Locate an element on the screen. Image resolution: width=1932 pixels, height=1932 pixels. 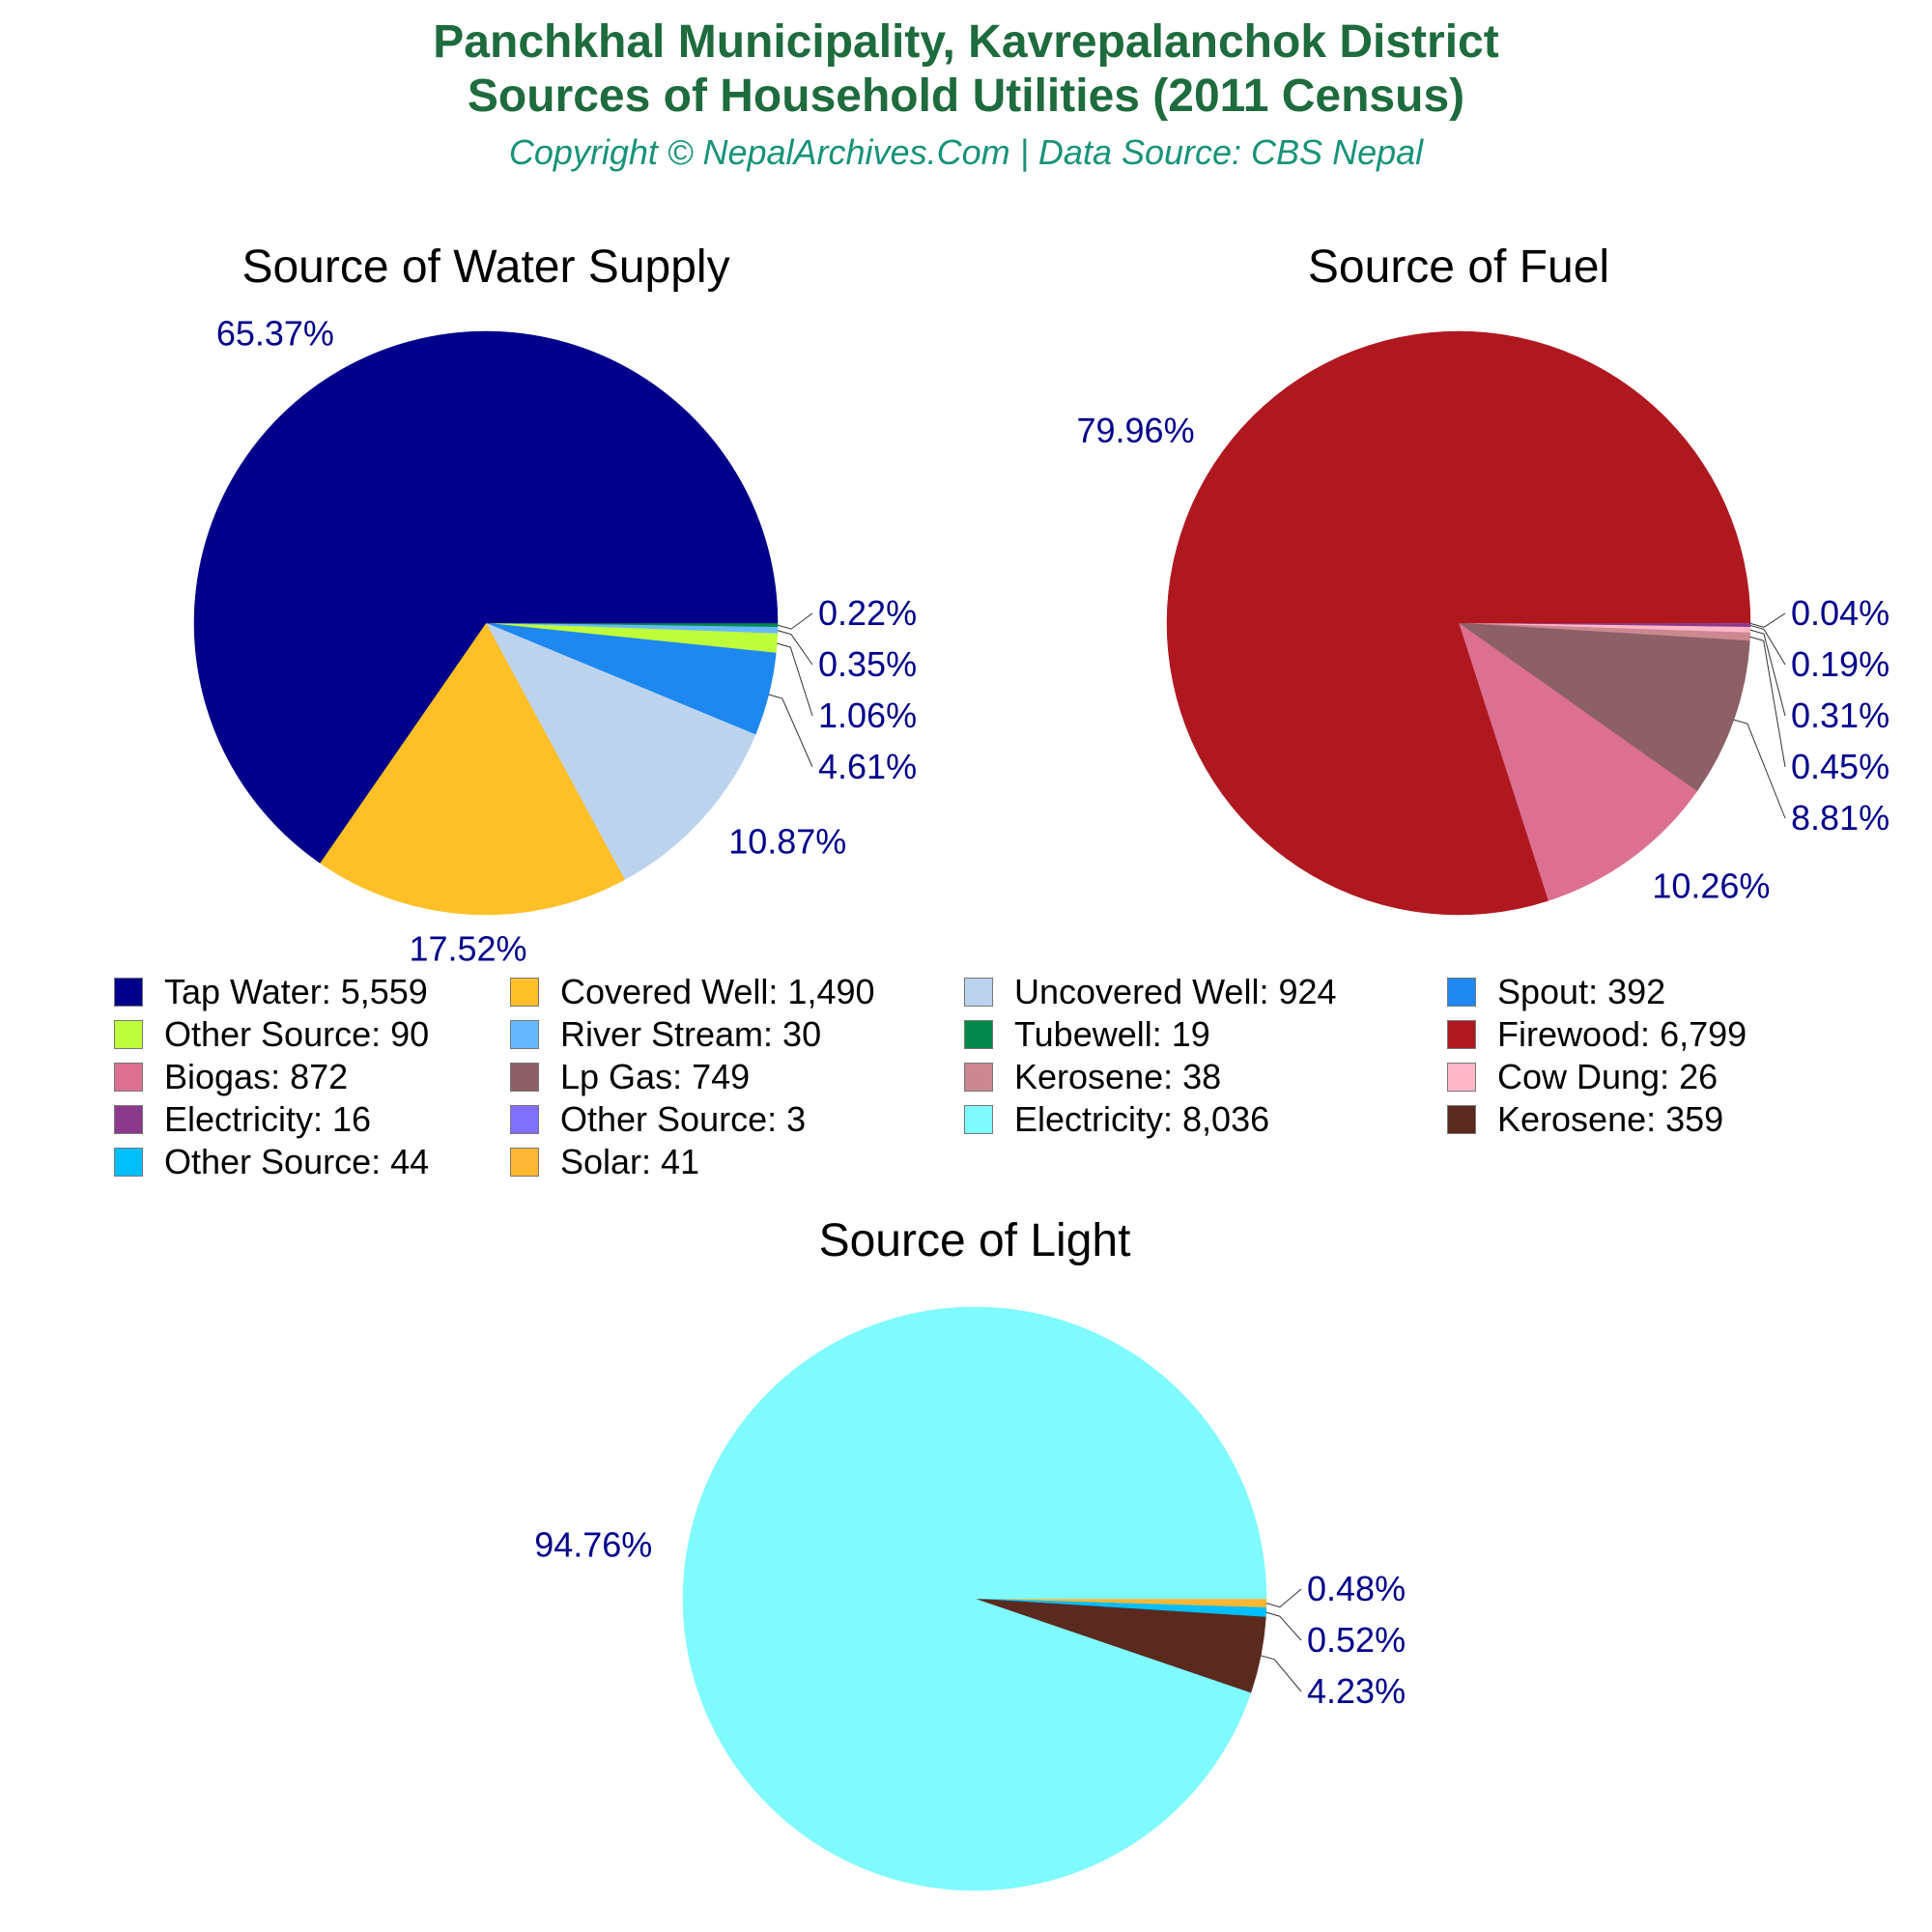
legend-item: Cow Dung: 26 is located at coordinates (1582, 1077).